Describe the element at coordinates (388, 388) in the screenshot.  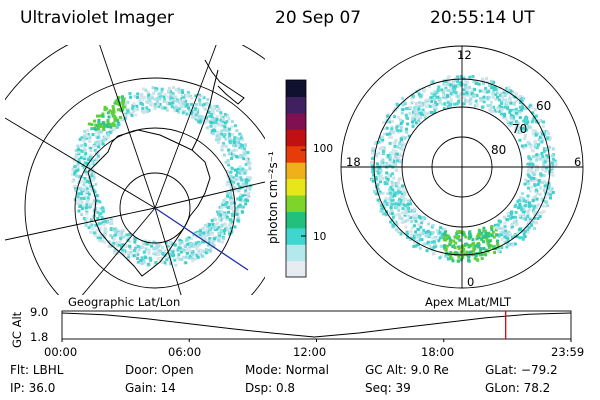
I see `footer-seq: Seq: 39` at that location.